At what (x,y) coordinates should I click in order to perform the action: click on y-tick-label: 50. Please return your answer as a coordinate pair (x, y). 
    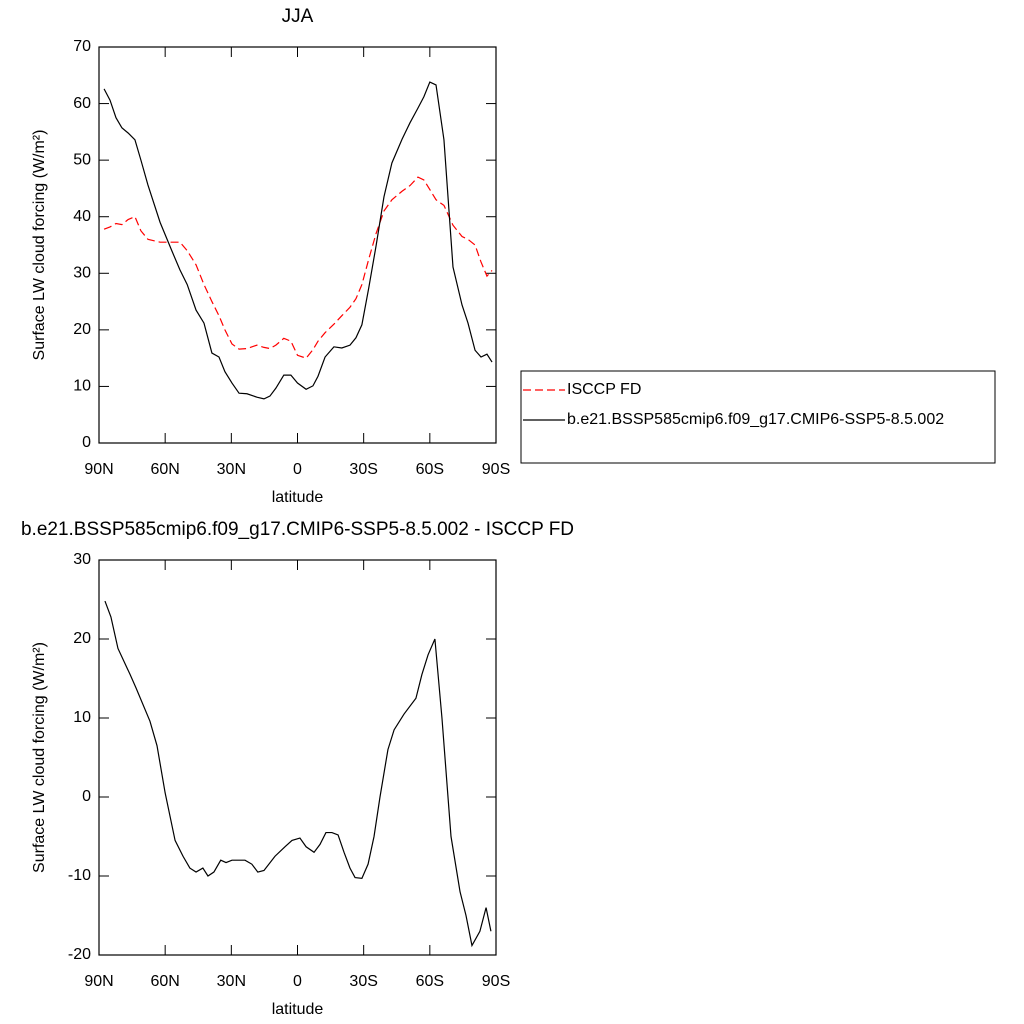
    Looking at the image, I should click on (82, 159).